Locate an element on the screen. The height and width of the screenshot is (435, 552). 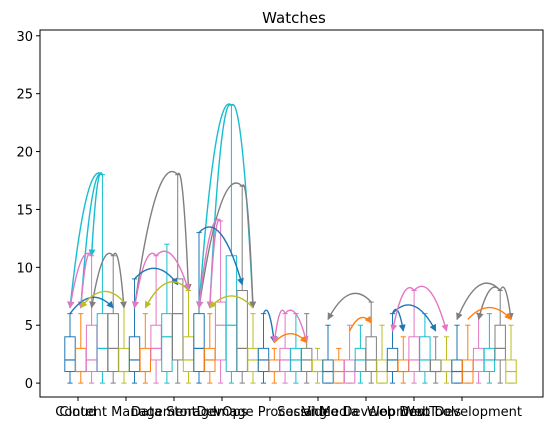
x-tick-label: Web Development is located at coordinates (462, 412).